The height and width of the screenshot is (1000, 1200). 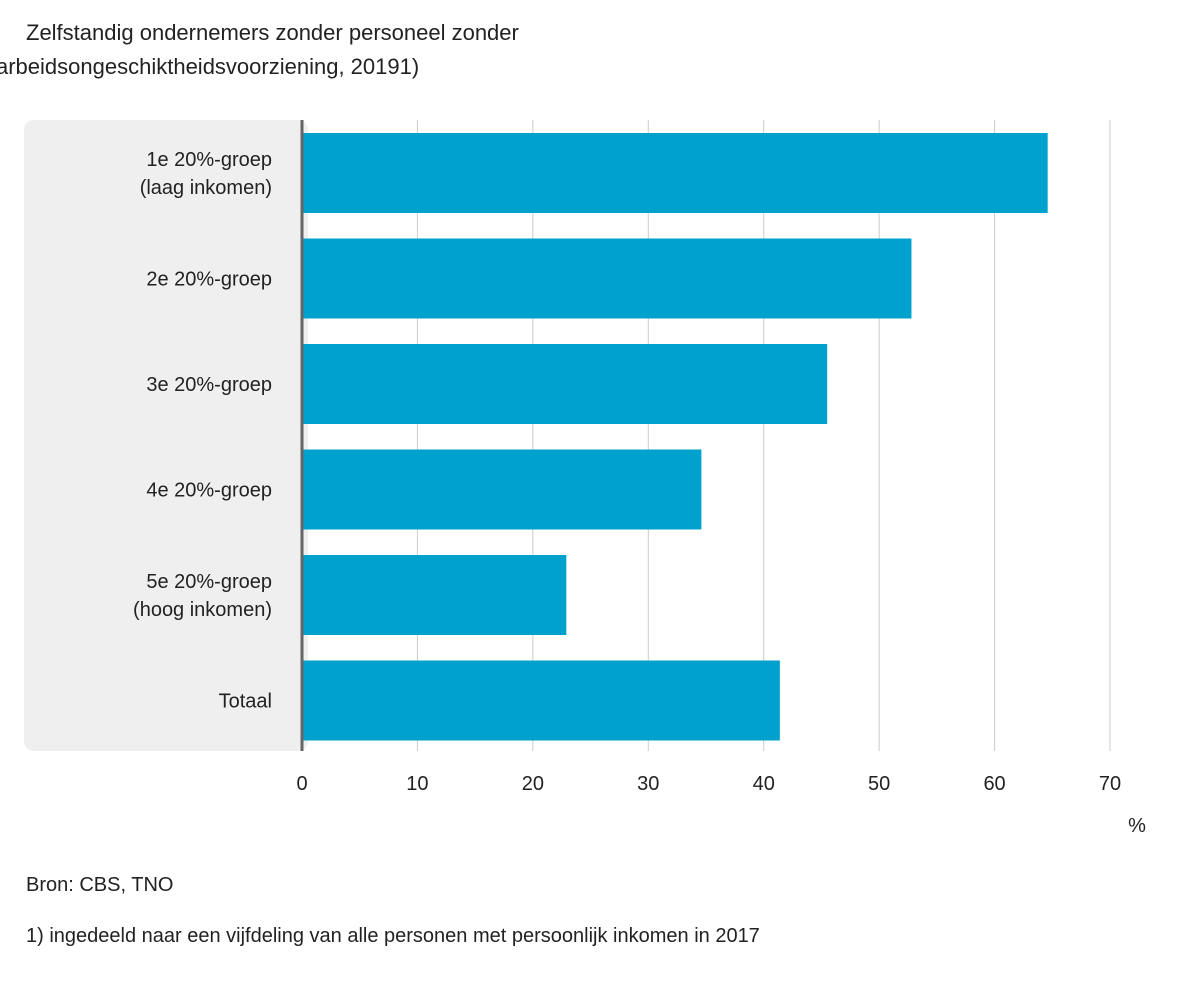 What do you see at coordinates (209, 160) in the screenshot?
I see `category-label: 1e 20%-groep` at bounding box center [209, 160].